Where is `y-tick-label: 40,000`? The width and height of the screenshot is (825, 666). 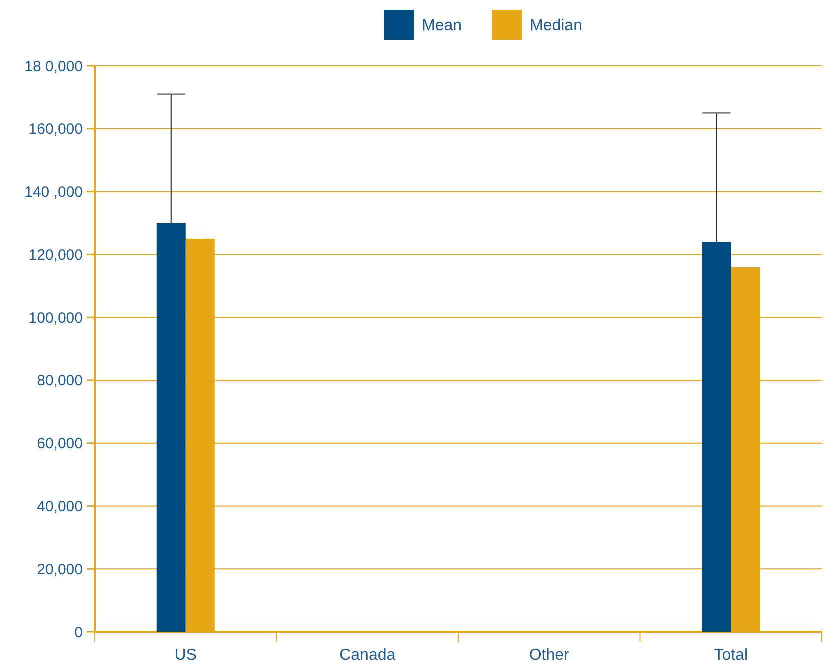 y-tick-label: 40,000 is located at coordinates (60, 507).